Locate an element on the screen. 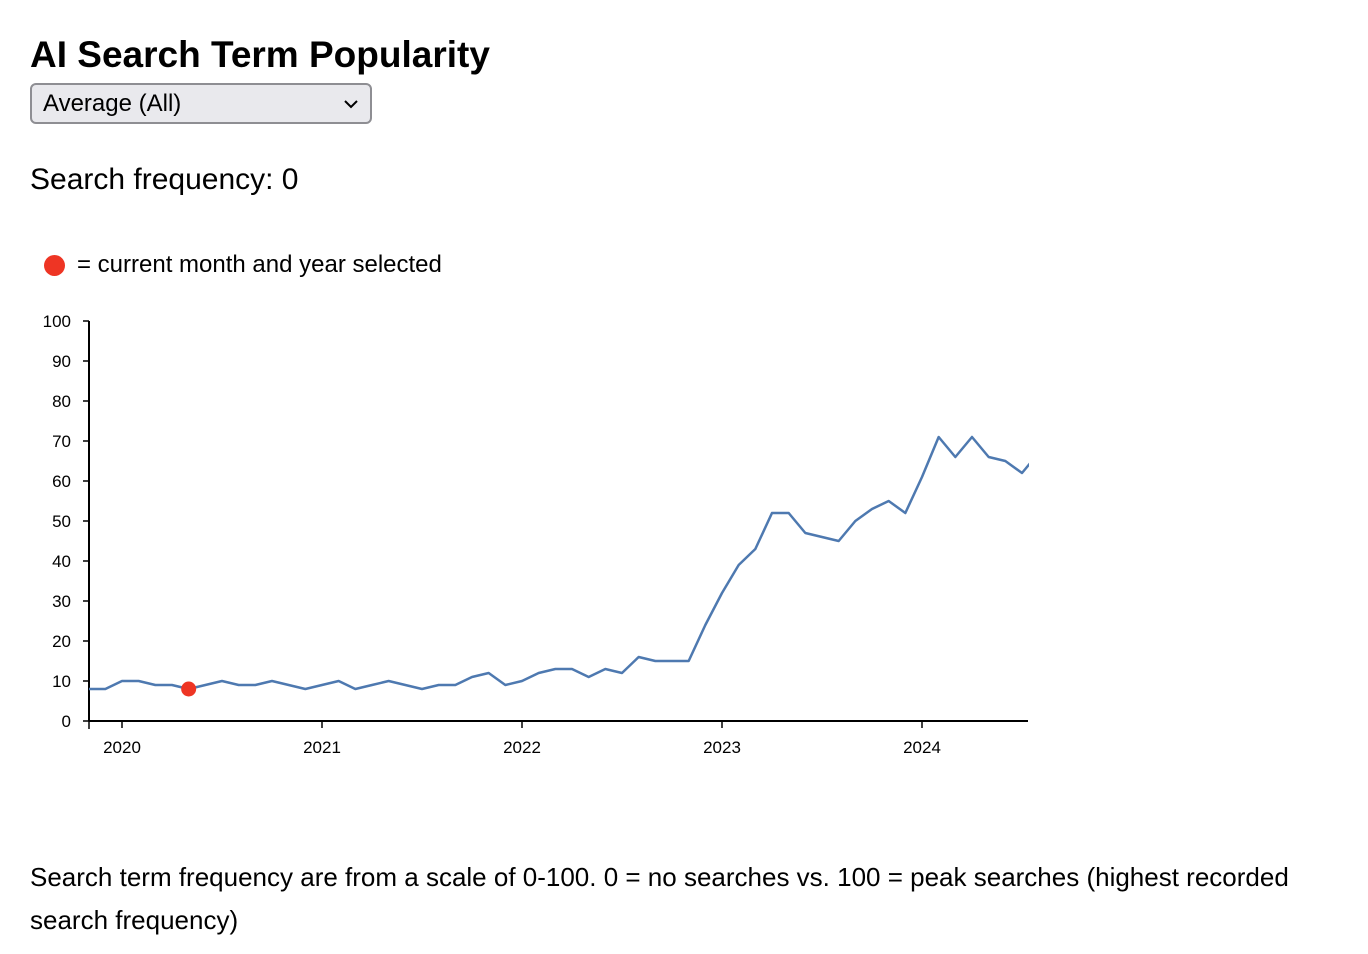  y-tick-label: 20 is located at coordinates (61, 641).